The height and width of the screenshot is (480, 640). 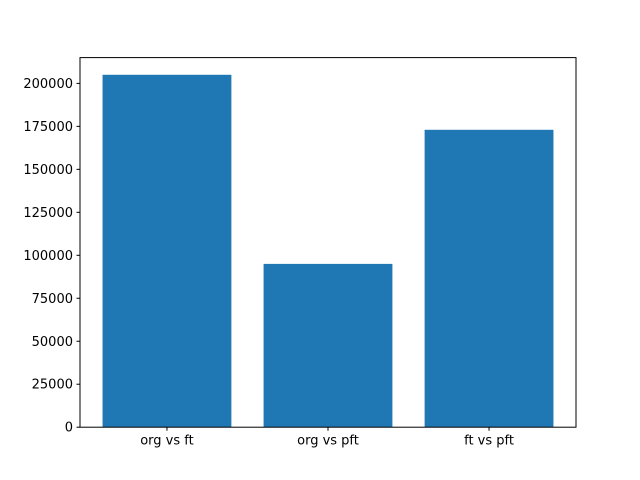 What do you see at coordinates (328, 345) in the screenshot?
I see `bar-org-vs-pft` at bounding box center [328, 345].